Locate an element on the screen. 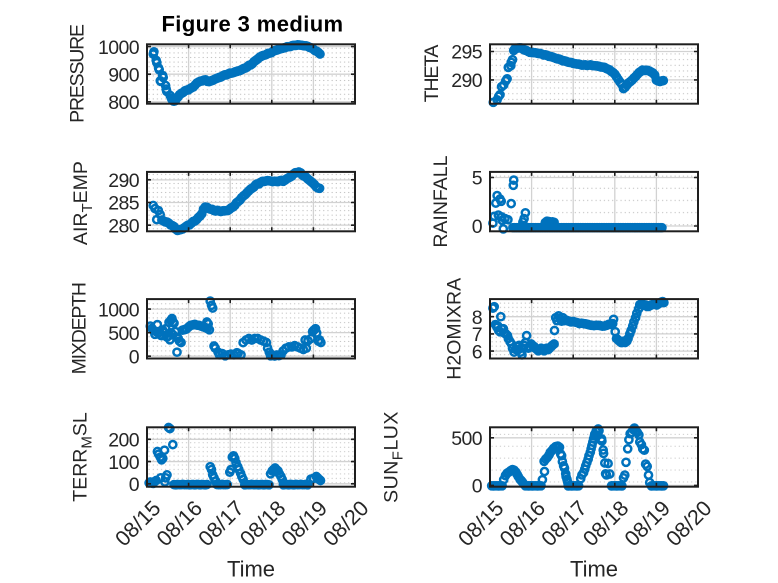 The height and width of the screenshot is (583, 778). svg-text: 6 is located at coordinates (477, 352).